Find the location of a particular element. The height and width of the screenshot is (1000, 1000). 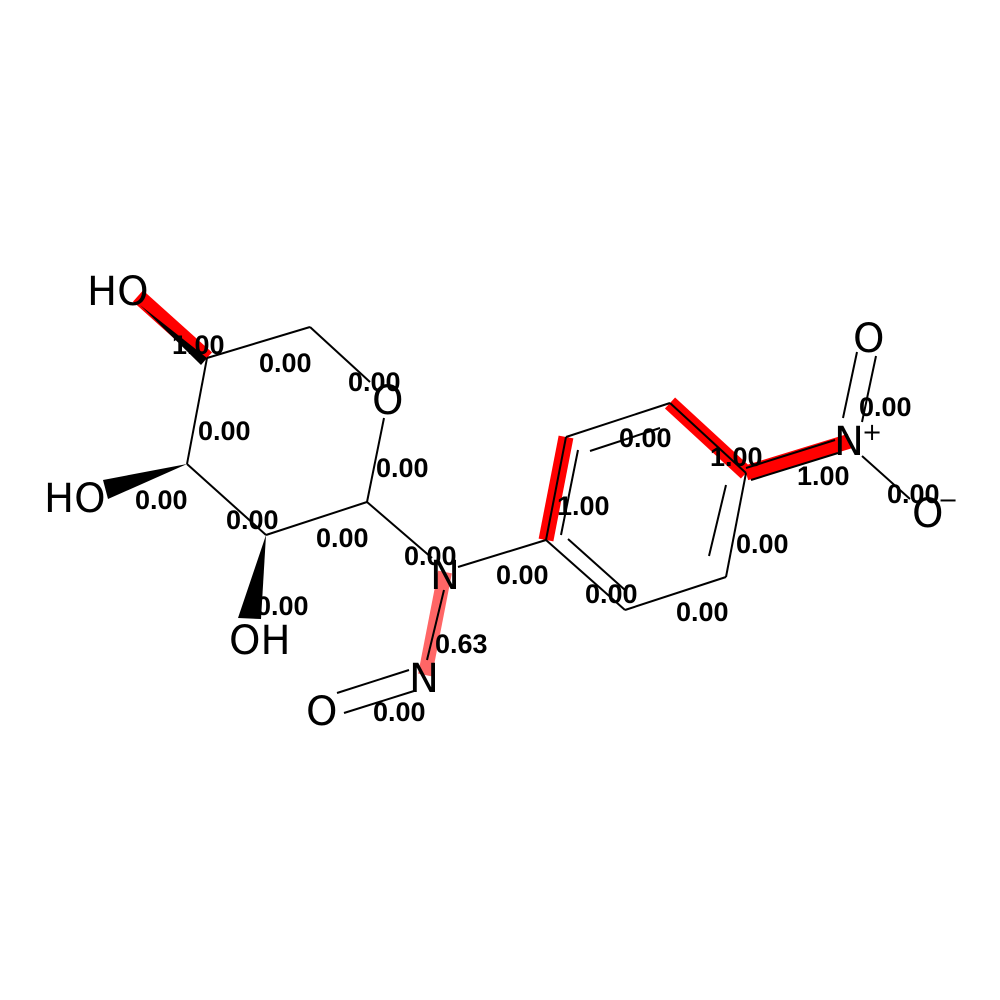

atom-o-nitro-right: O is located at coordinates (927, 514).